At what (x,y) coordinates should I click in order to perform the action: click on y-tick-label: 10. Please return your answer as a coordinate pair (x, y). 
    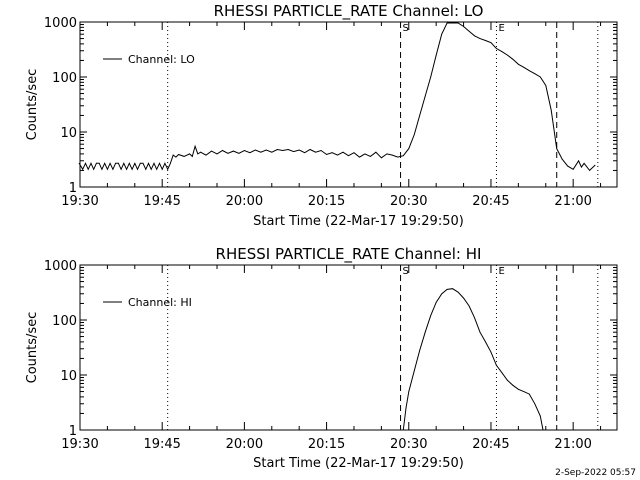
    Looking at the image, I should click on (68, 133).